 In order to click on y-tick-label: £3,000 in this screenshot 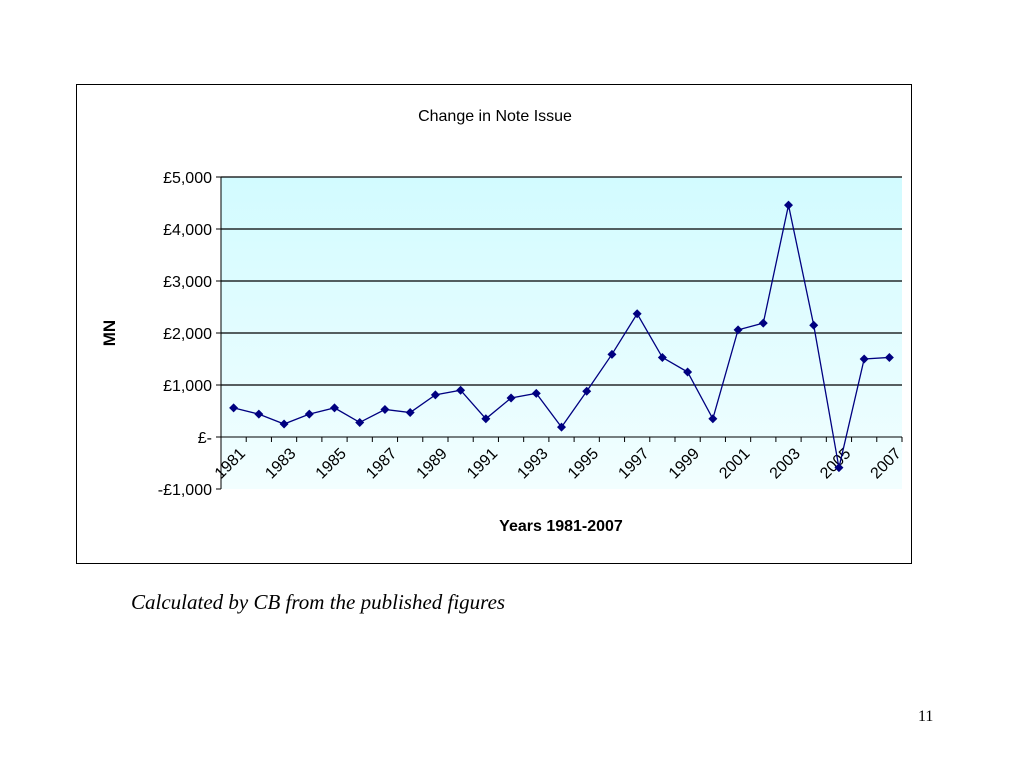, I will do `click(187, 282)`.